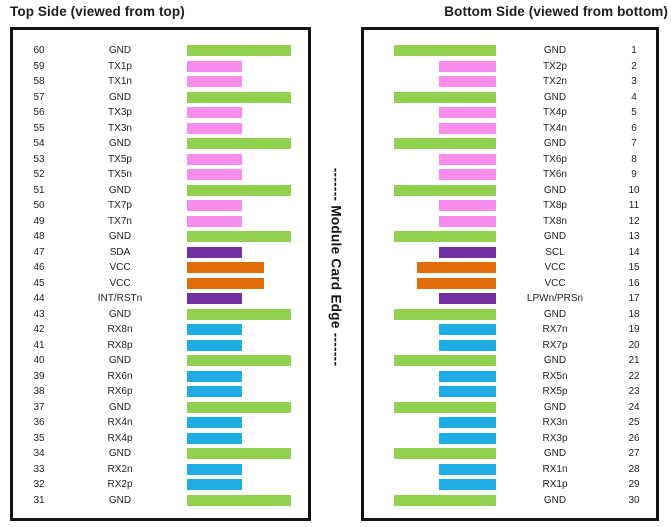 The width and height of the screenshot is (671, 527). Describe the element at coordinates (39, 112) in the screenshot. I see `pin-number: 56` at that location.